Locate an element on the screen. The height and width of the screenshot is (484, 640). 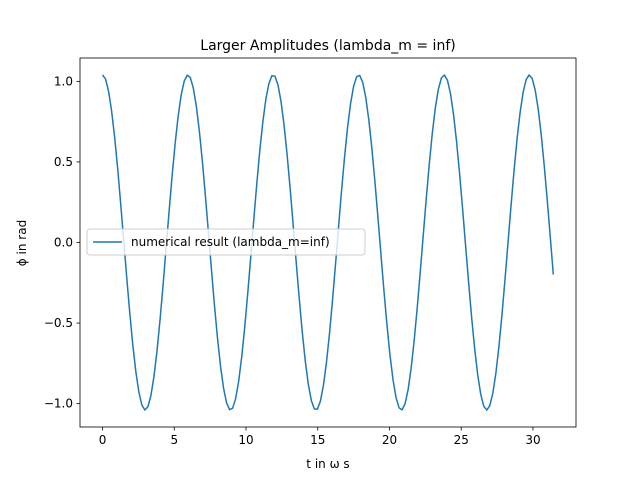
x-axis-label: t in ω s is located at coordinates (327, 464).